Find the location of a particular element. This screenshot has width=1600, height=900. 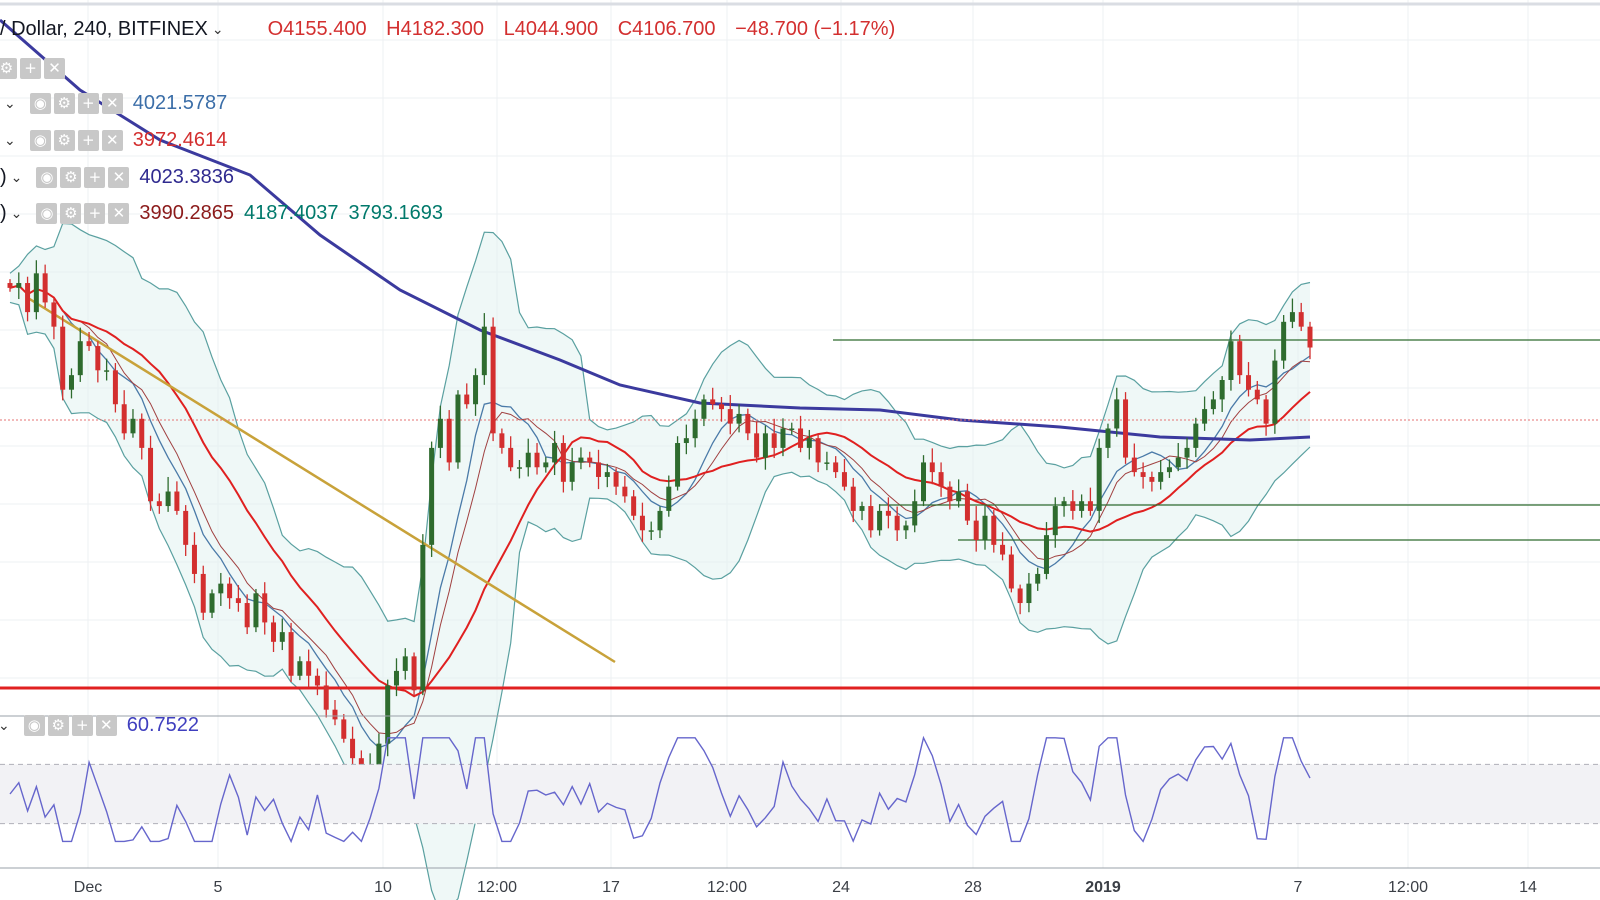

x-tick-label: 24 is located at coordinates (841, 887).